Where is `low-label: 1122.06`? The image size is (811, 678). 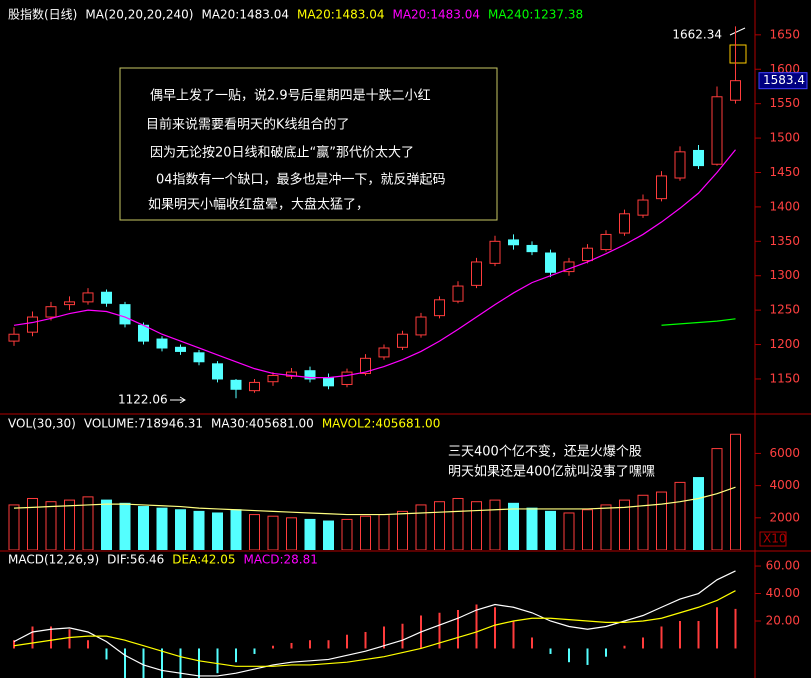 low-label: 1122.06 is located at coordinates (143, 400).